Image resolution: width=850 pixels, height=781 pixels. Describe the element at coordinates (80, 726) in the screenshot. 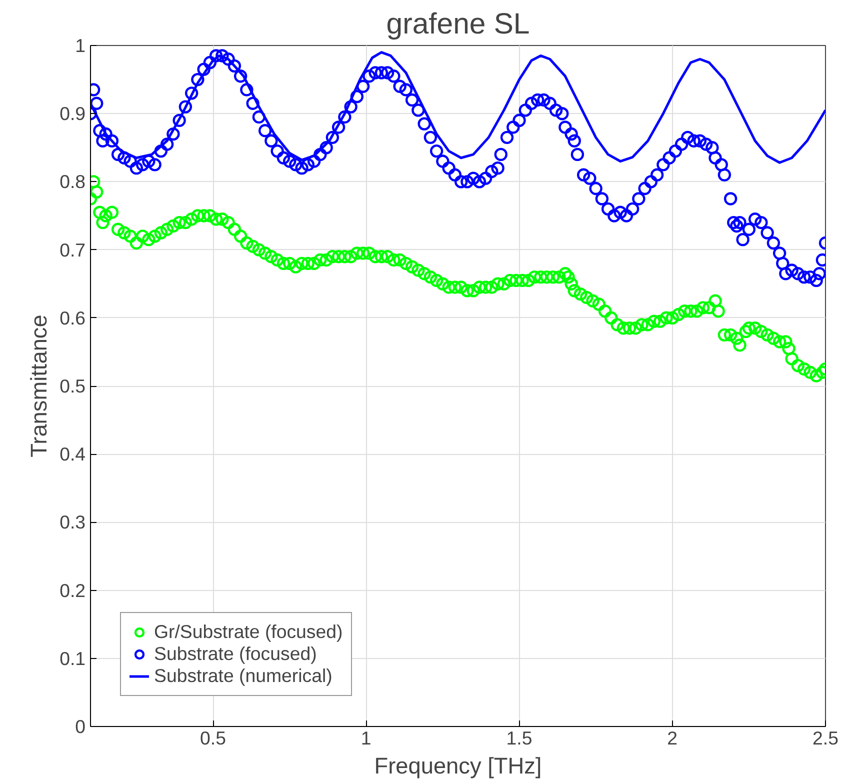

I see `y-tick-label: 0` at that location.